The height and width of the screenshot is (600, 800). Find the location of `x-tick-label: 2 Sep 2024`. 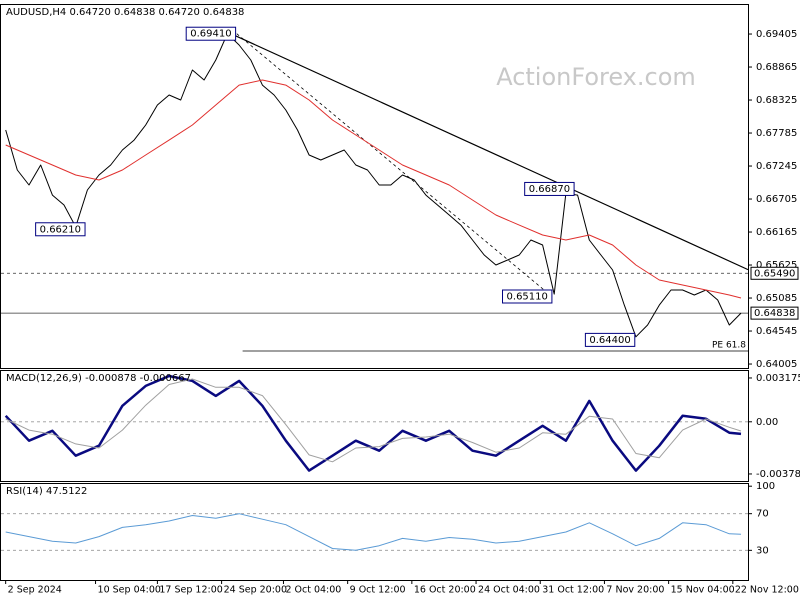

x-tick-label: 2 Sep 2024 is located at coordinates (35, 590).